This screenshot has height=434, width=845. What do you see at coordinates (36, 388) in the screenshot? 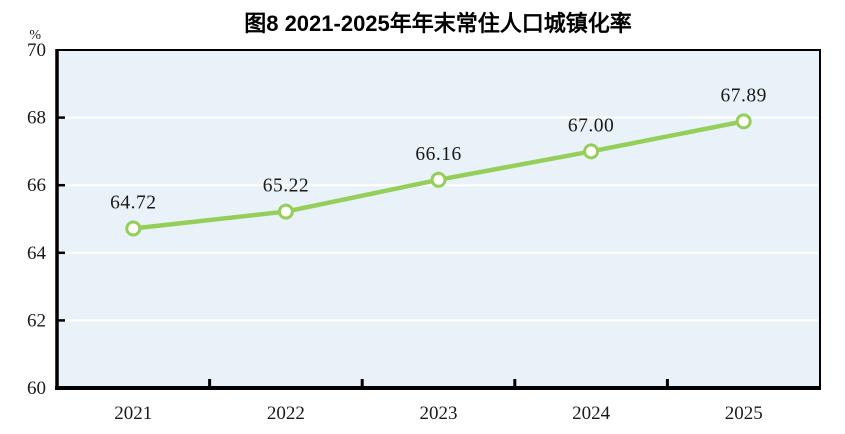
I see `y-axis-tick-label: 60` at bounding box center [36, 388].